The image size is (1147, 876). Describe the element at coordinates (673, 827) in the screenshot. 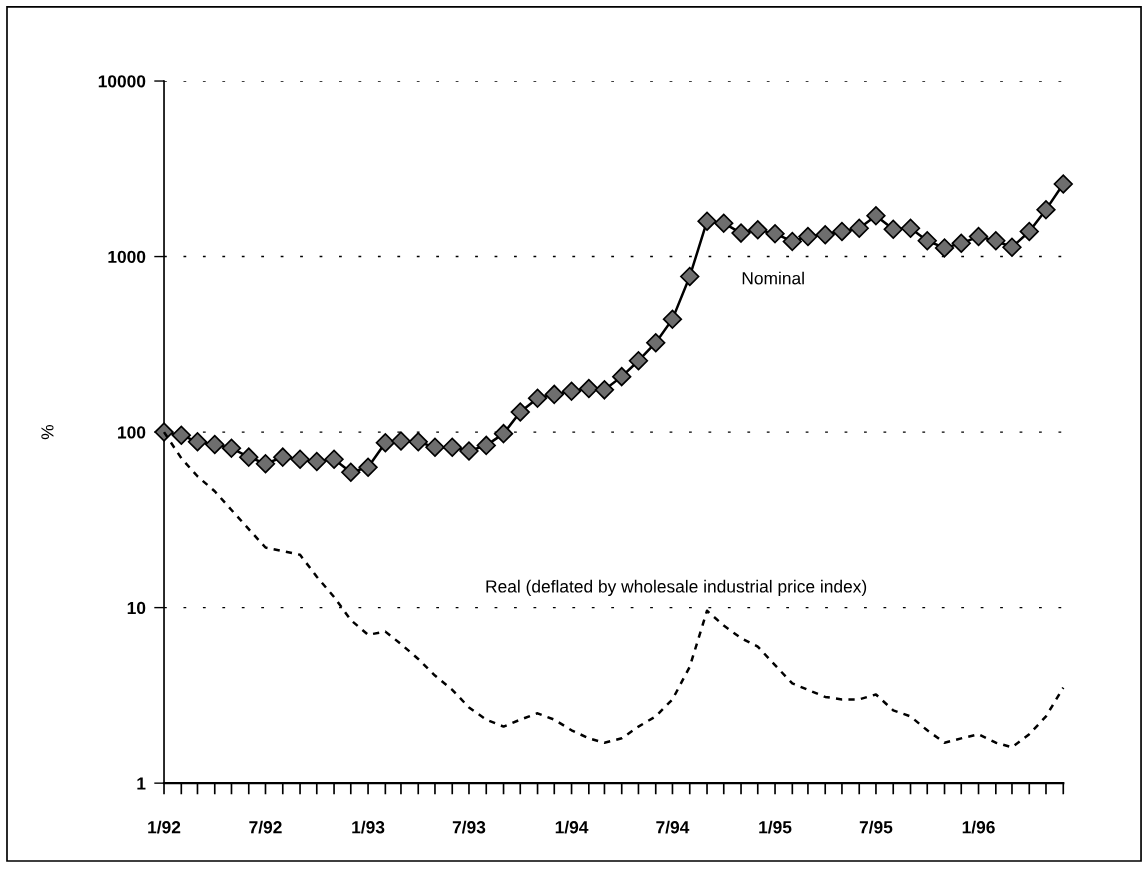

I see `x-tick-label: 7/94` at that location.